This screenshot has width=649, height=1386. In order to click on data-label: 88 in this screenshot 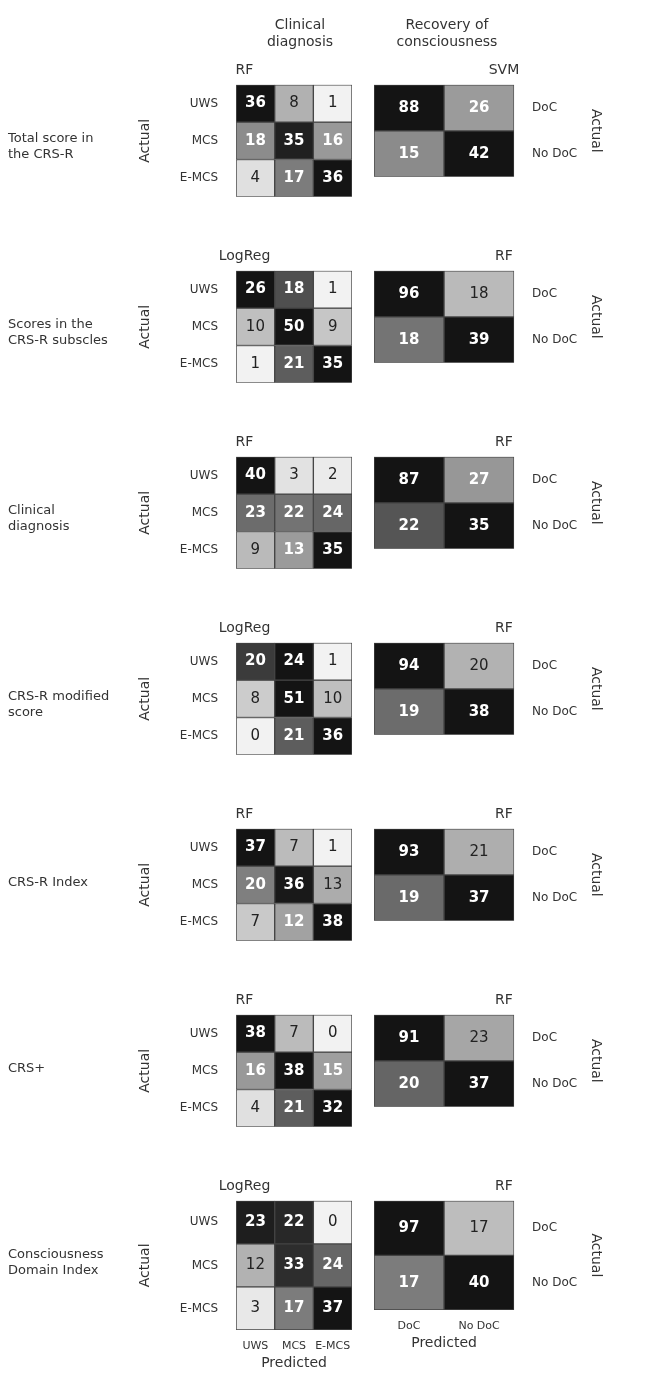, I will do `click(409, 106)`.